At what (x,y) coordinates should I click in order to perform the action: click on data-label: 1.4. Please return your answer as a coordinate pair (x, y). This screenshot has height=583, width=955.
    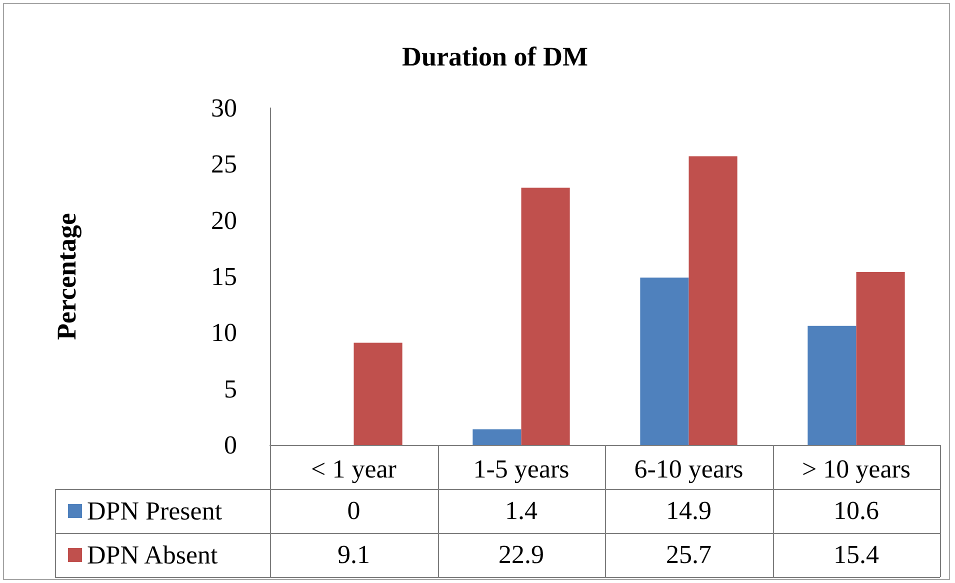
    Looking at the image, I should click on (521, 511).